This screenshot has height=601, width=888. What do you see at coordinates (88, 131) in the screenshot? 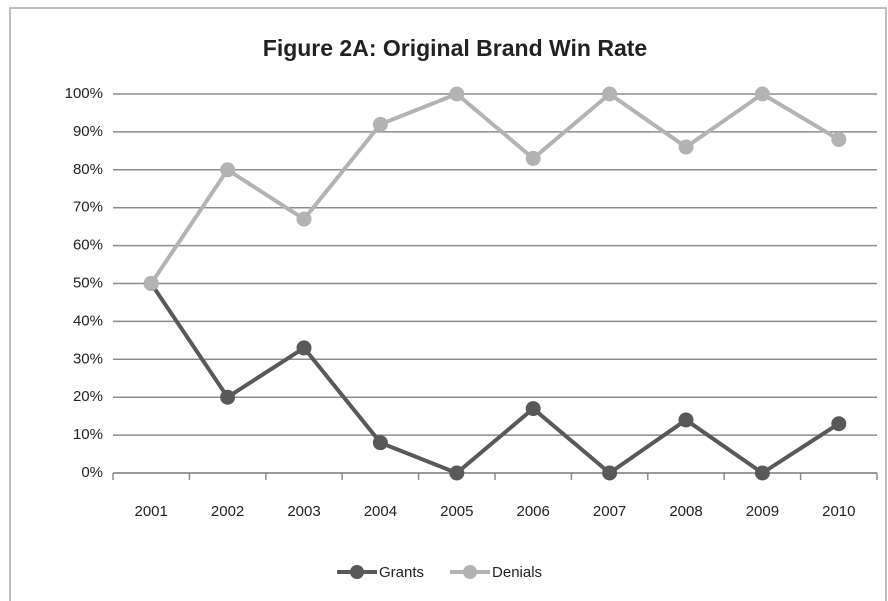
I see `y-tick-label: 90%` at bounding box center [88, 131].